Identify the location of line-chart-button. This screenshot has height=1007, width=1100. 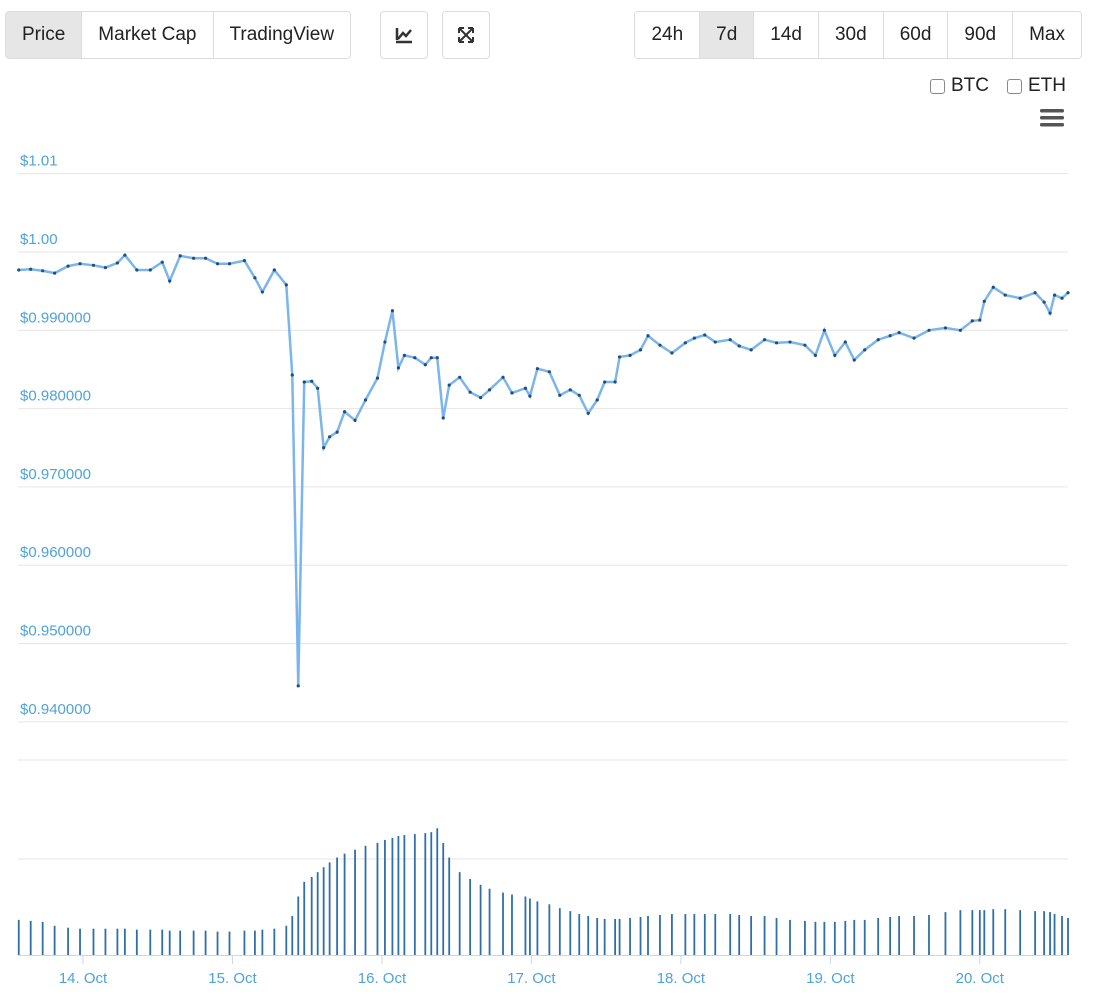
(404, 35).